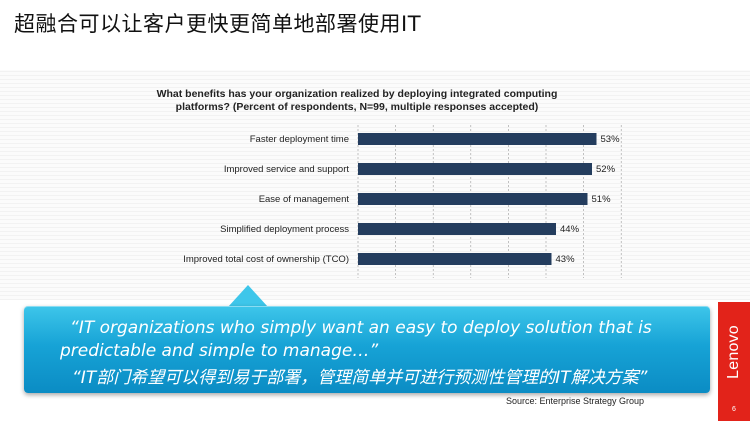 This screenshot has height=421, width=750. I want to click on value-label: 53%, so click(611, 139).